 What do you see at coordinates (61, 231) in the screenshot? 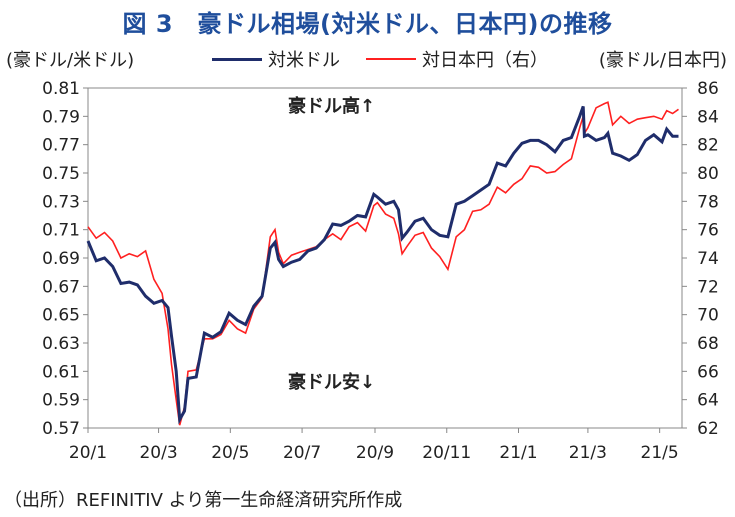
I see `left-tick-label: 0.71` at bounding box center [61, 231].